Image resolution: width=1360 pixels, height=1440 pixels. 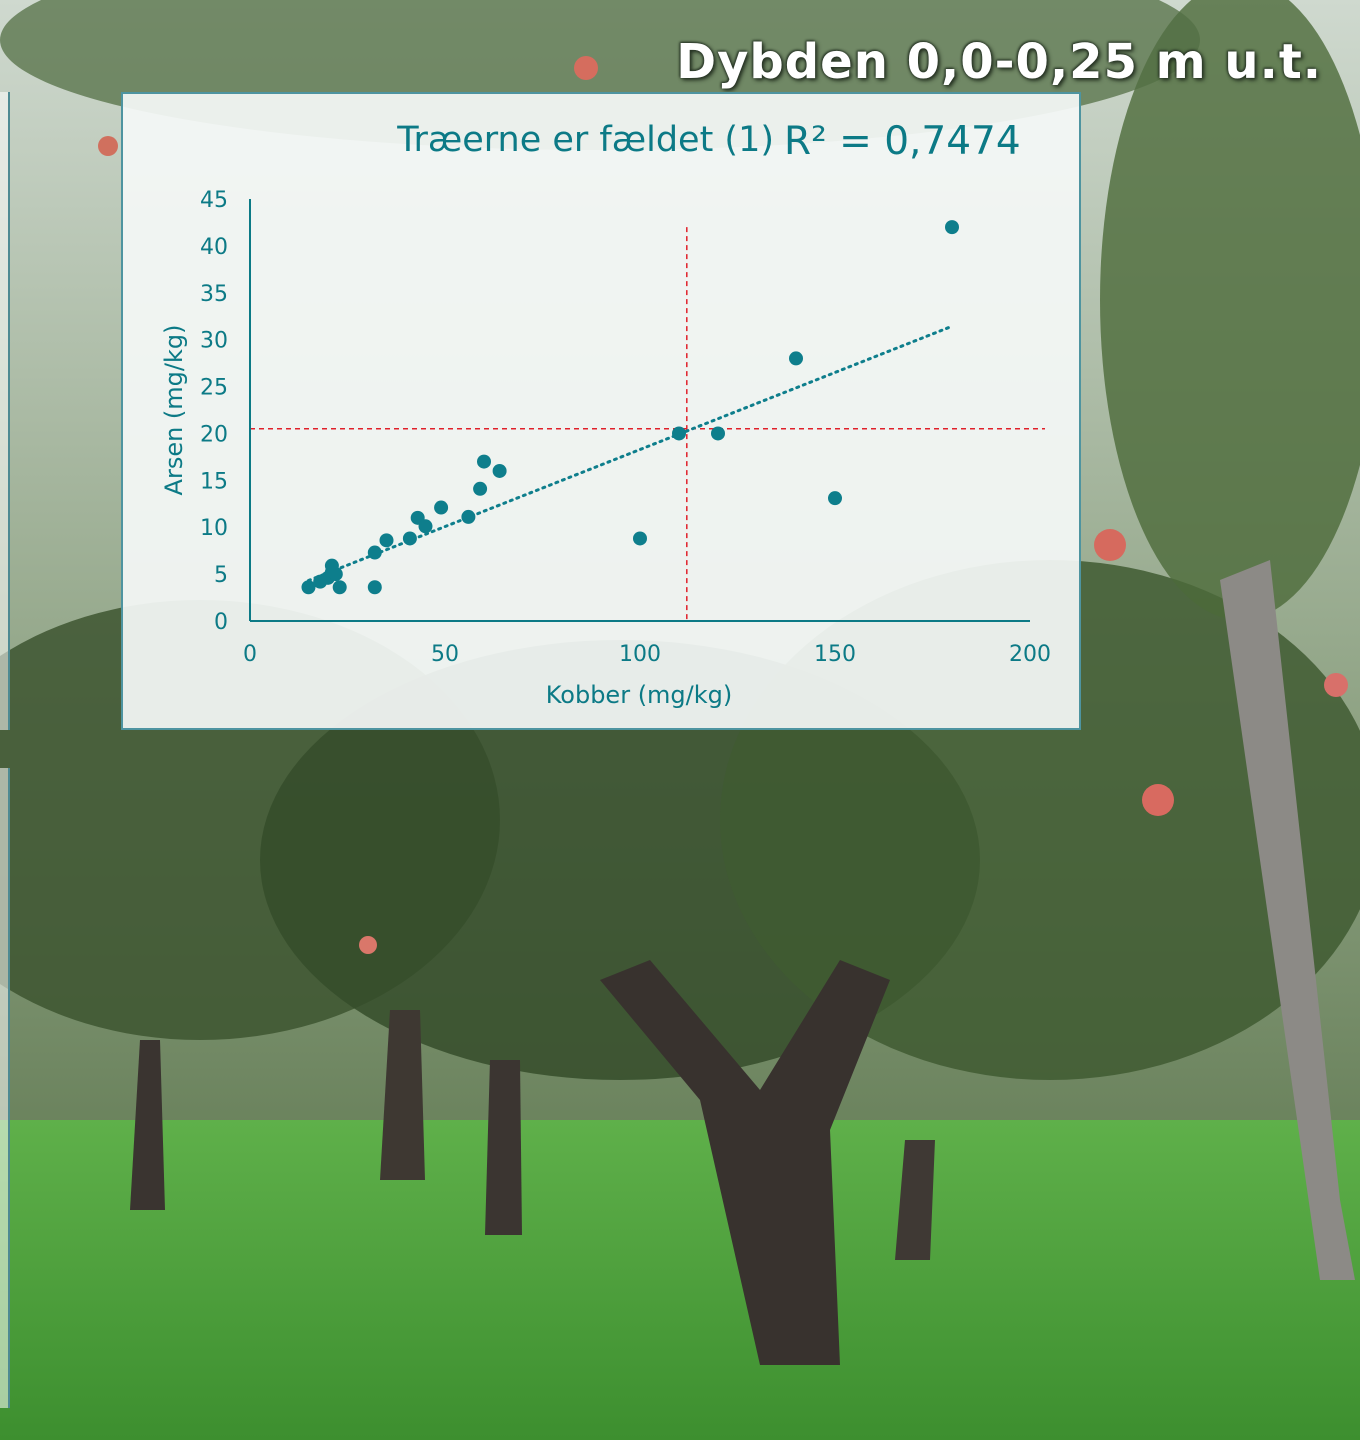 What do you see at coordinates (5, 1088) in the screenshot?
I see `left-panel-edge-bottom` at bounding box center [5, 1088].